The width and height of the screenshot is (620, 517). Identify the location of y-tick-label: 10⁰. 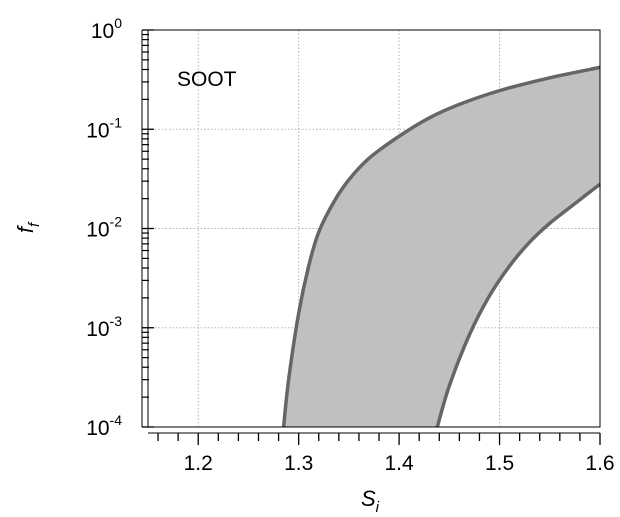
(106, 29).